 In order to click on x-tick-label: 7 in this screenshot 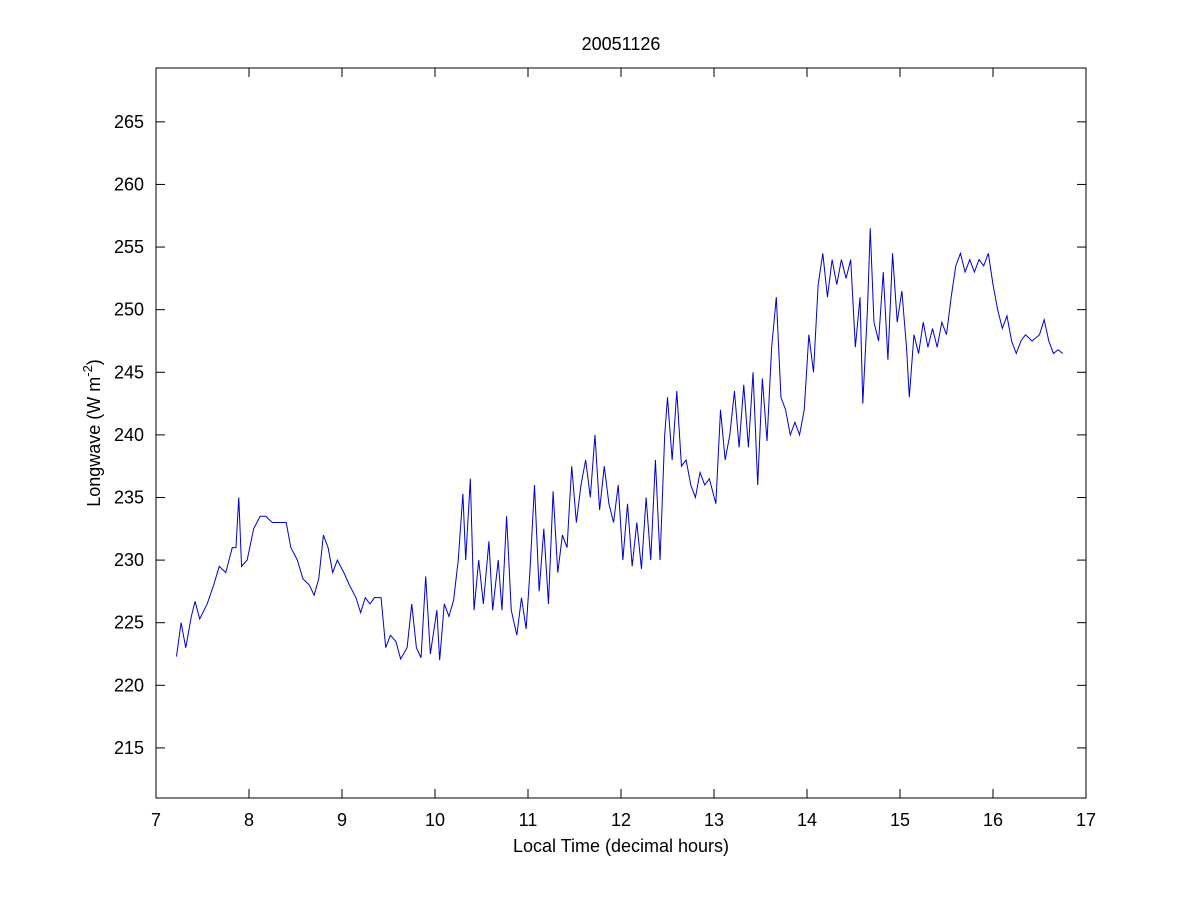, I will do `click(156, 820)`.